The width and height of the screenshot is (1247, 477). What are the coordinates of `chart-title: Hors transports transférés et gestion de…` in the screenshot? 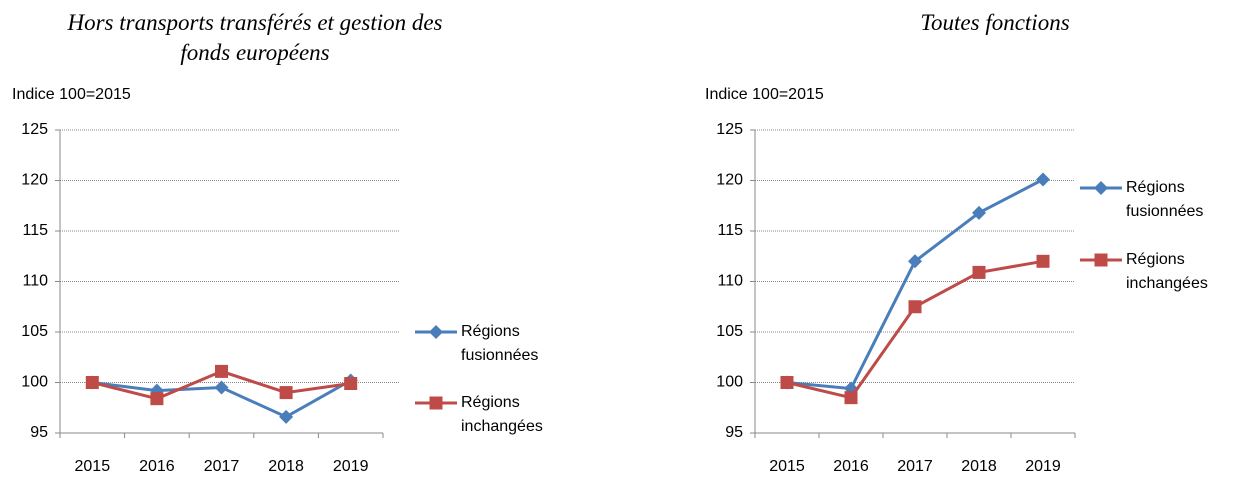 It's located at (255, 37).